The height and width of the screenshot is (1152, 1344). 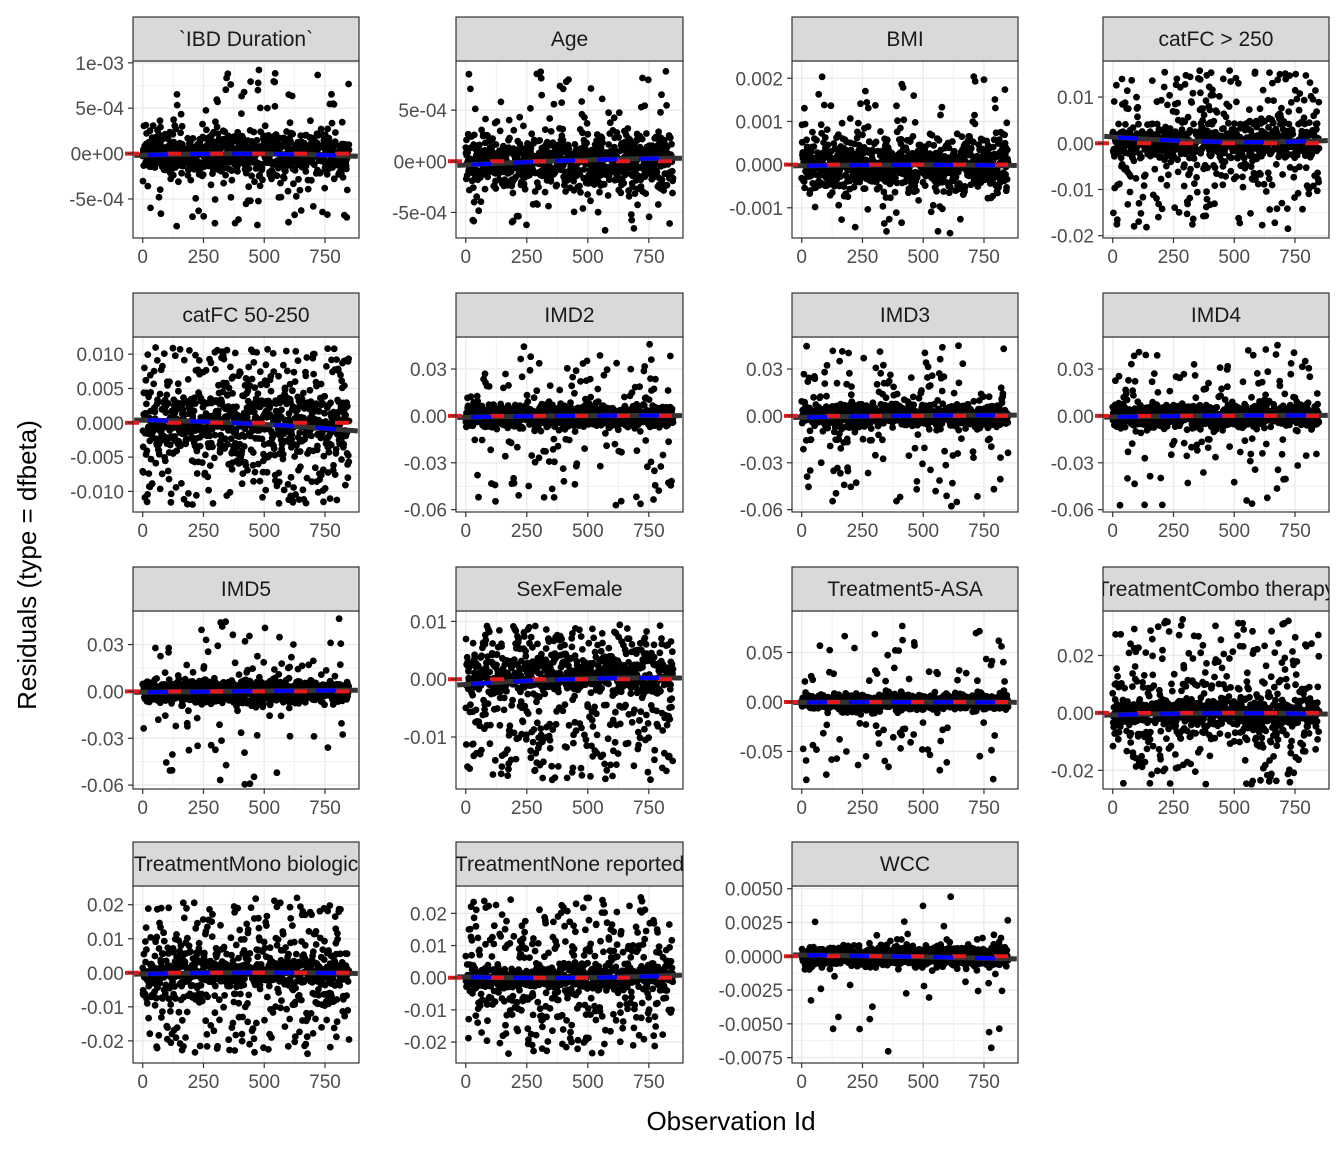 I want to click on data-points, so click(x=1216, y=150).